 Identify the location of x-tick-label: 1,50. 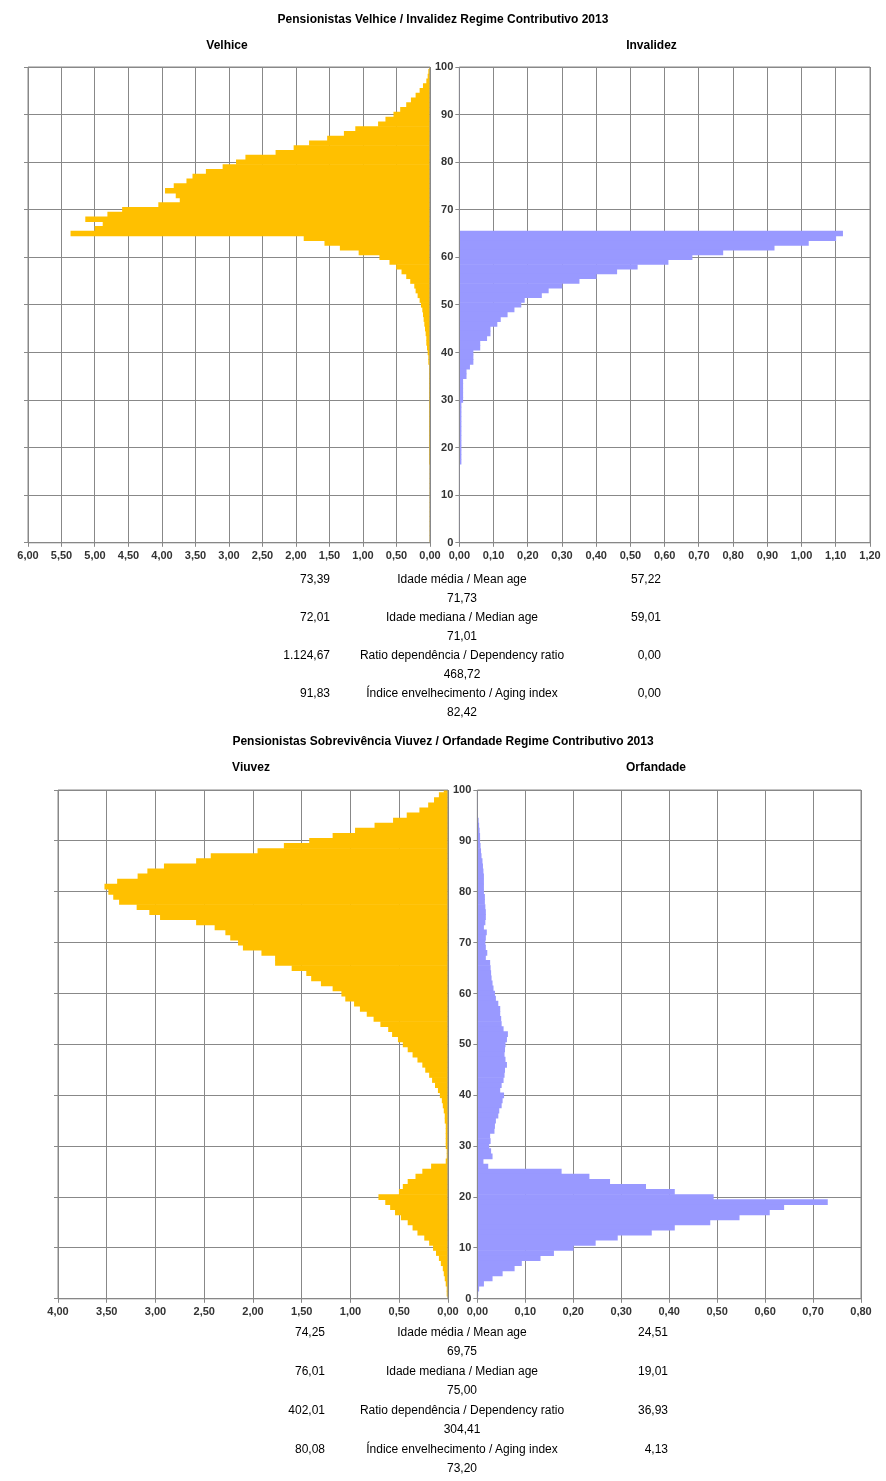
(329, 555).